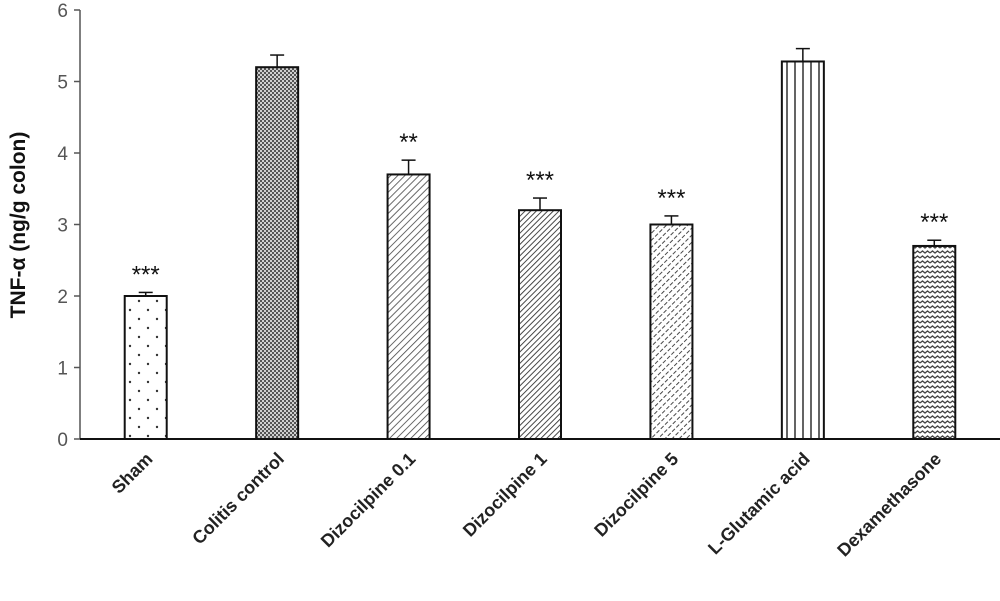  What do you see at coordinates (62, 369) in the screenshot?
I see `y-tick-label: 1` at bounding box center [62, 369].